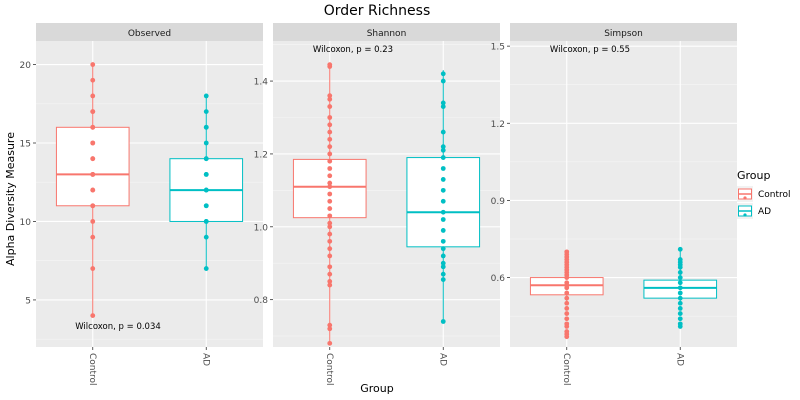 The width and height of the screenshot is (800, 400). Describe the element at coordinates (623, 32) in the screenshot. I see `strip-simpson` at that location.